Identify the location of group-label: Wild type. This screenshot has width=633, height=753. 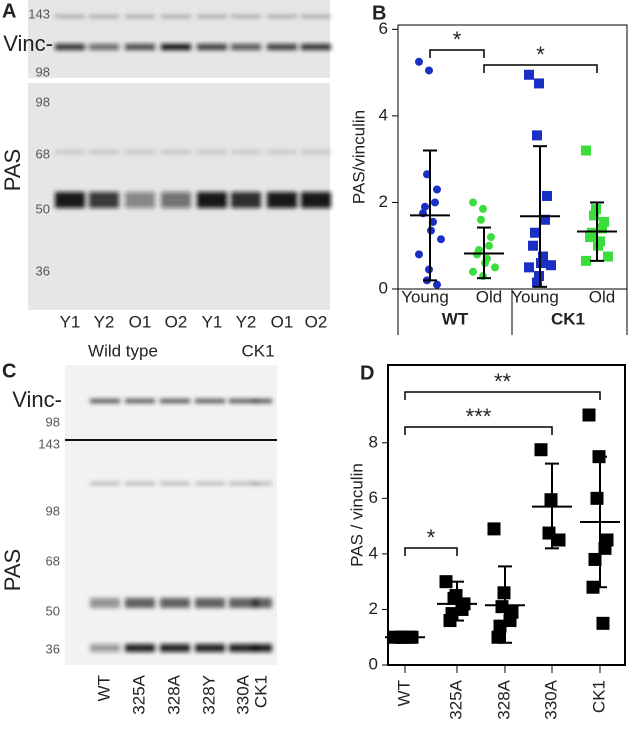
(123, 350).